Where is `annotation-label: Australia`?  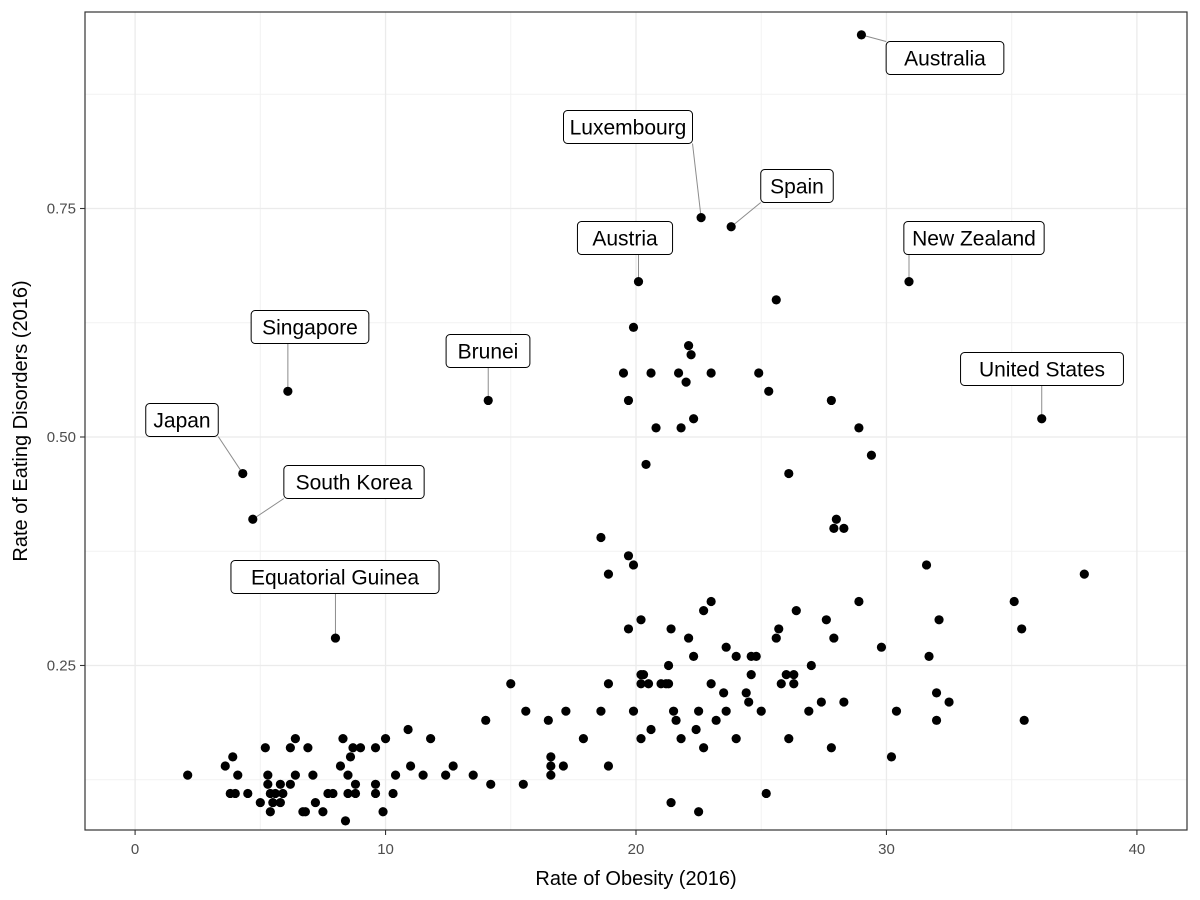
annotation-label: Australia is located at coordinates (945, 58).